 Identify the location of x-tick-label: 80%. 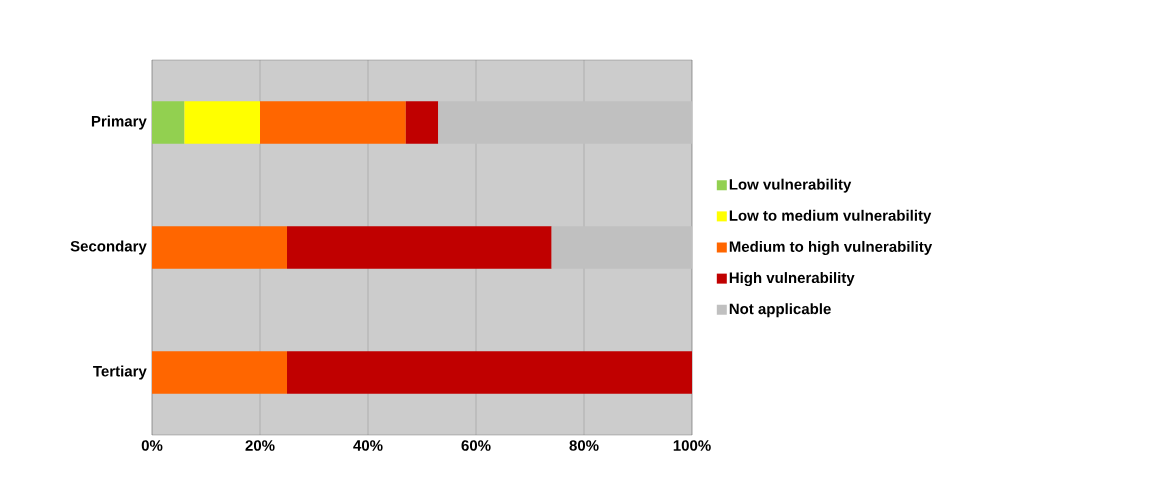
(584, 445).